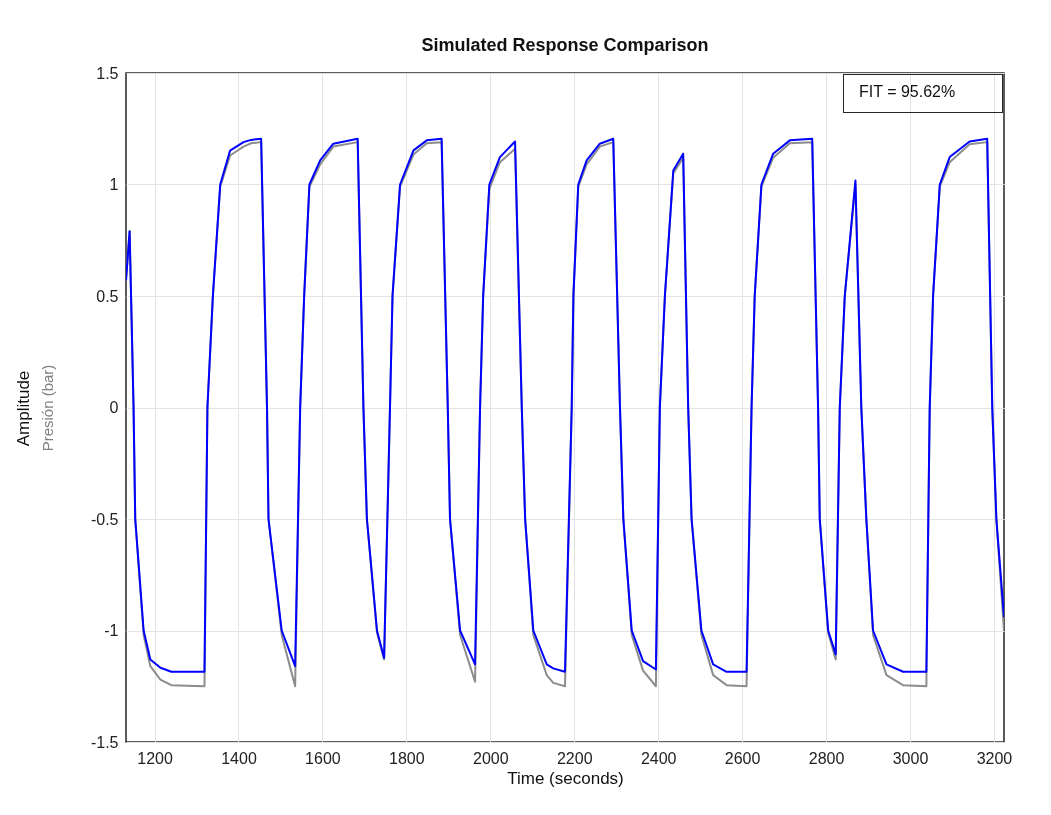 The width and height of the screenshot is (1051, 815). Describe the element at coordinates (323, 758) in the screenshot. I see `x-tick-label: 1600` at that location.